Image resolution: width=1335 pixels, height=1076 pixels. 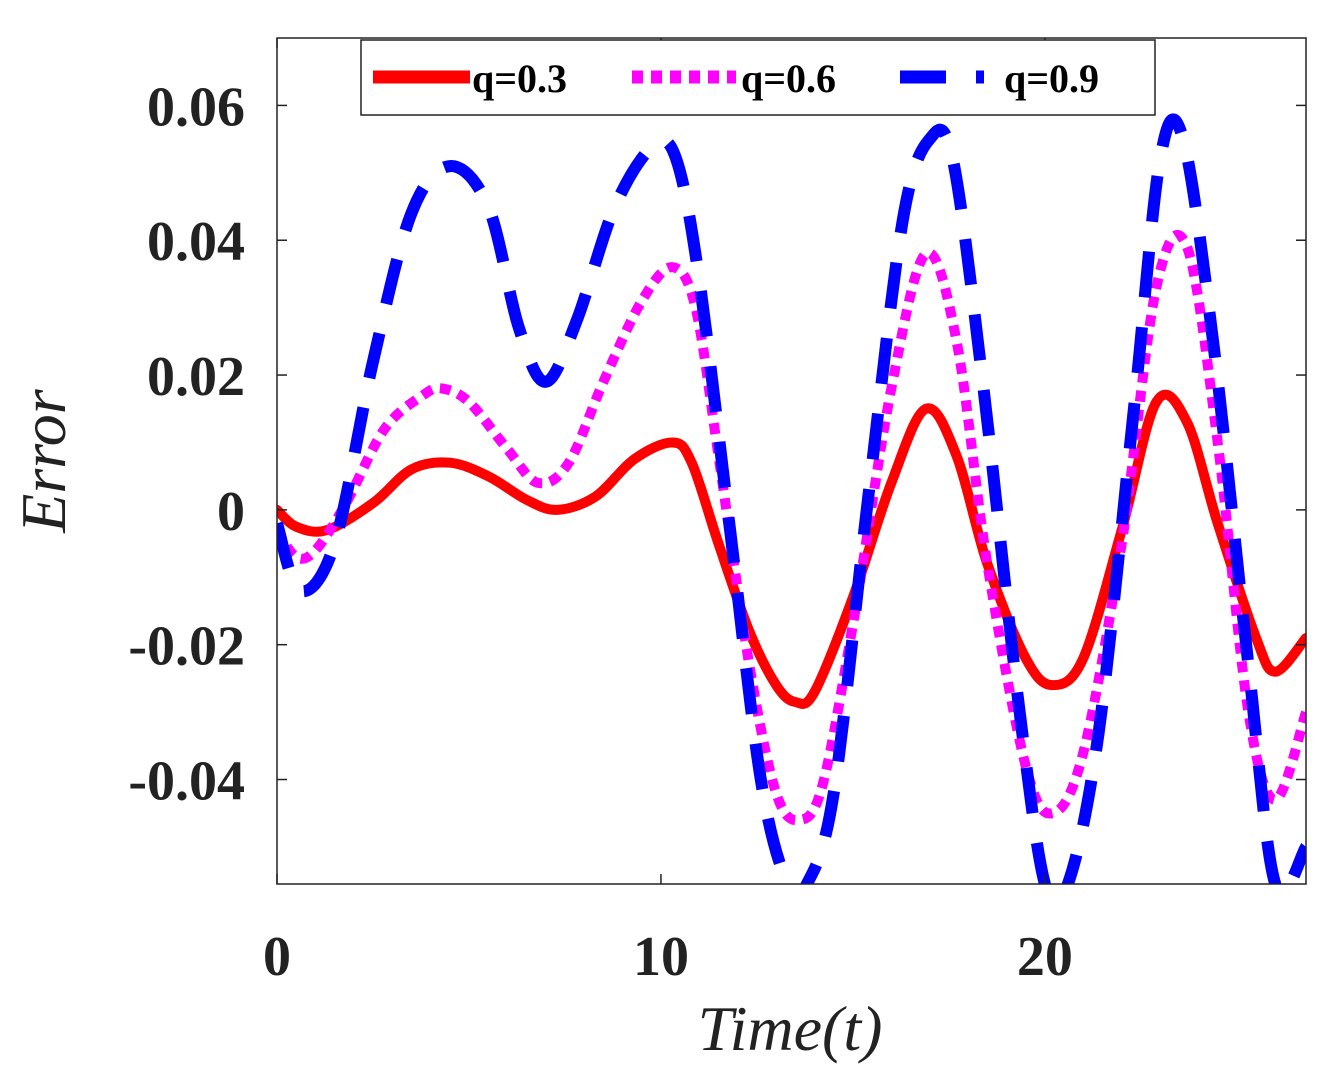 I want to click on x-tick-label: 20, so click(x=1045, y=957).